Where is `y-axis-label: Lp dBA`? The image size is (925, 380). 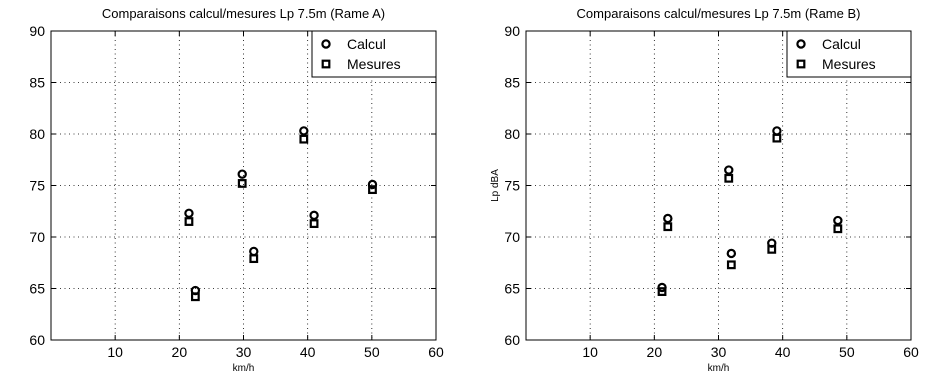
y-axis-label: Lp dBA is located at coordinates (495, 185).